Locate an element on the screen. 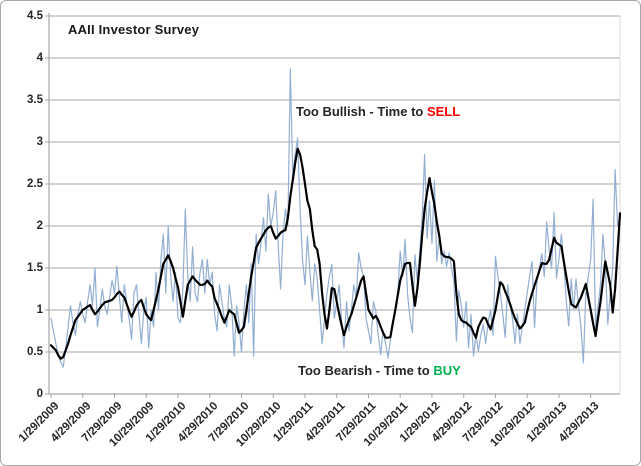  y-tick-label: 2 is located at coordinates (39, 226).